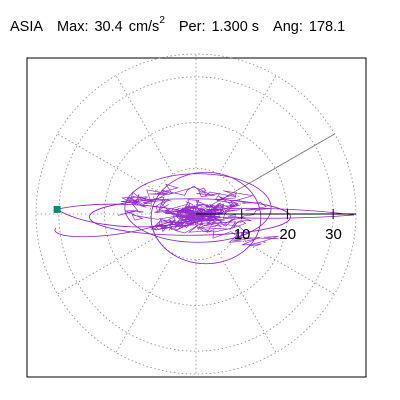 This screenshot has height=400, width=400. What do you see at coordinates (115, 228) in the screenshot?
I see `trace-excursion-lower` at bounding box center [115, 228].